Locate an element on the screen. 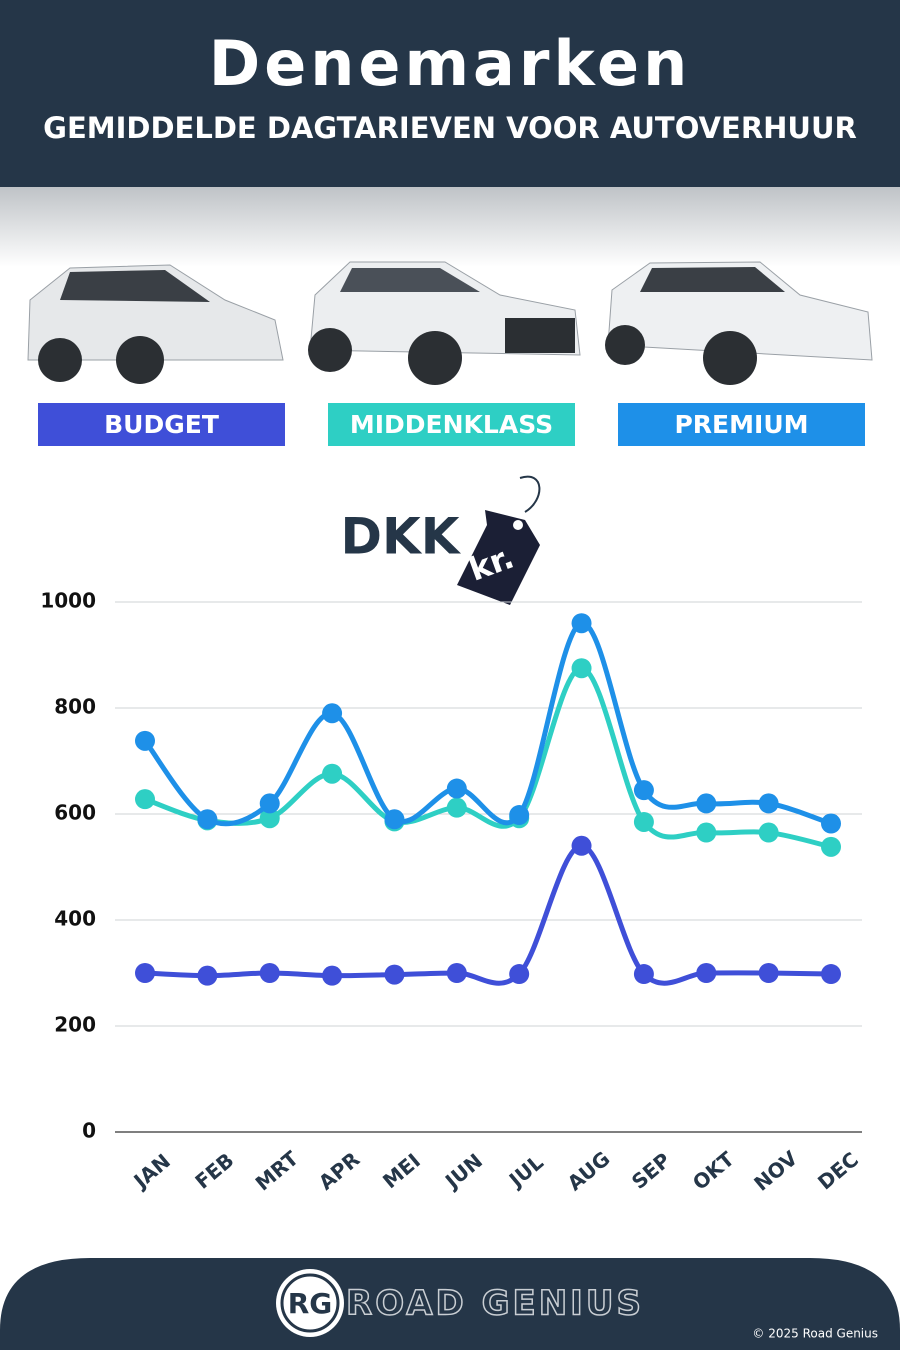 This screenshot has height=1350, width=900. logo-circle is located at coordinates (310, 1303).